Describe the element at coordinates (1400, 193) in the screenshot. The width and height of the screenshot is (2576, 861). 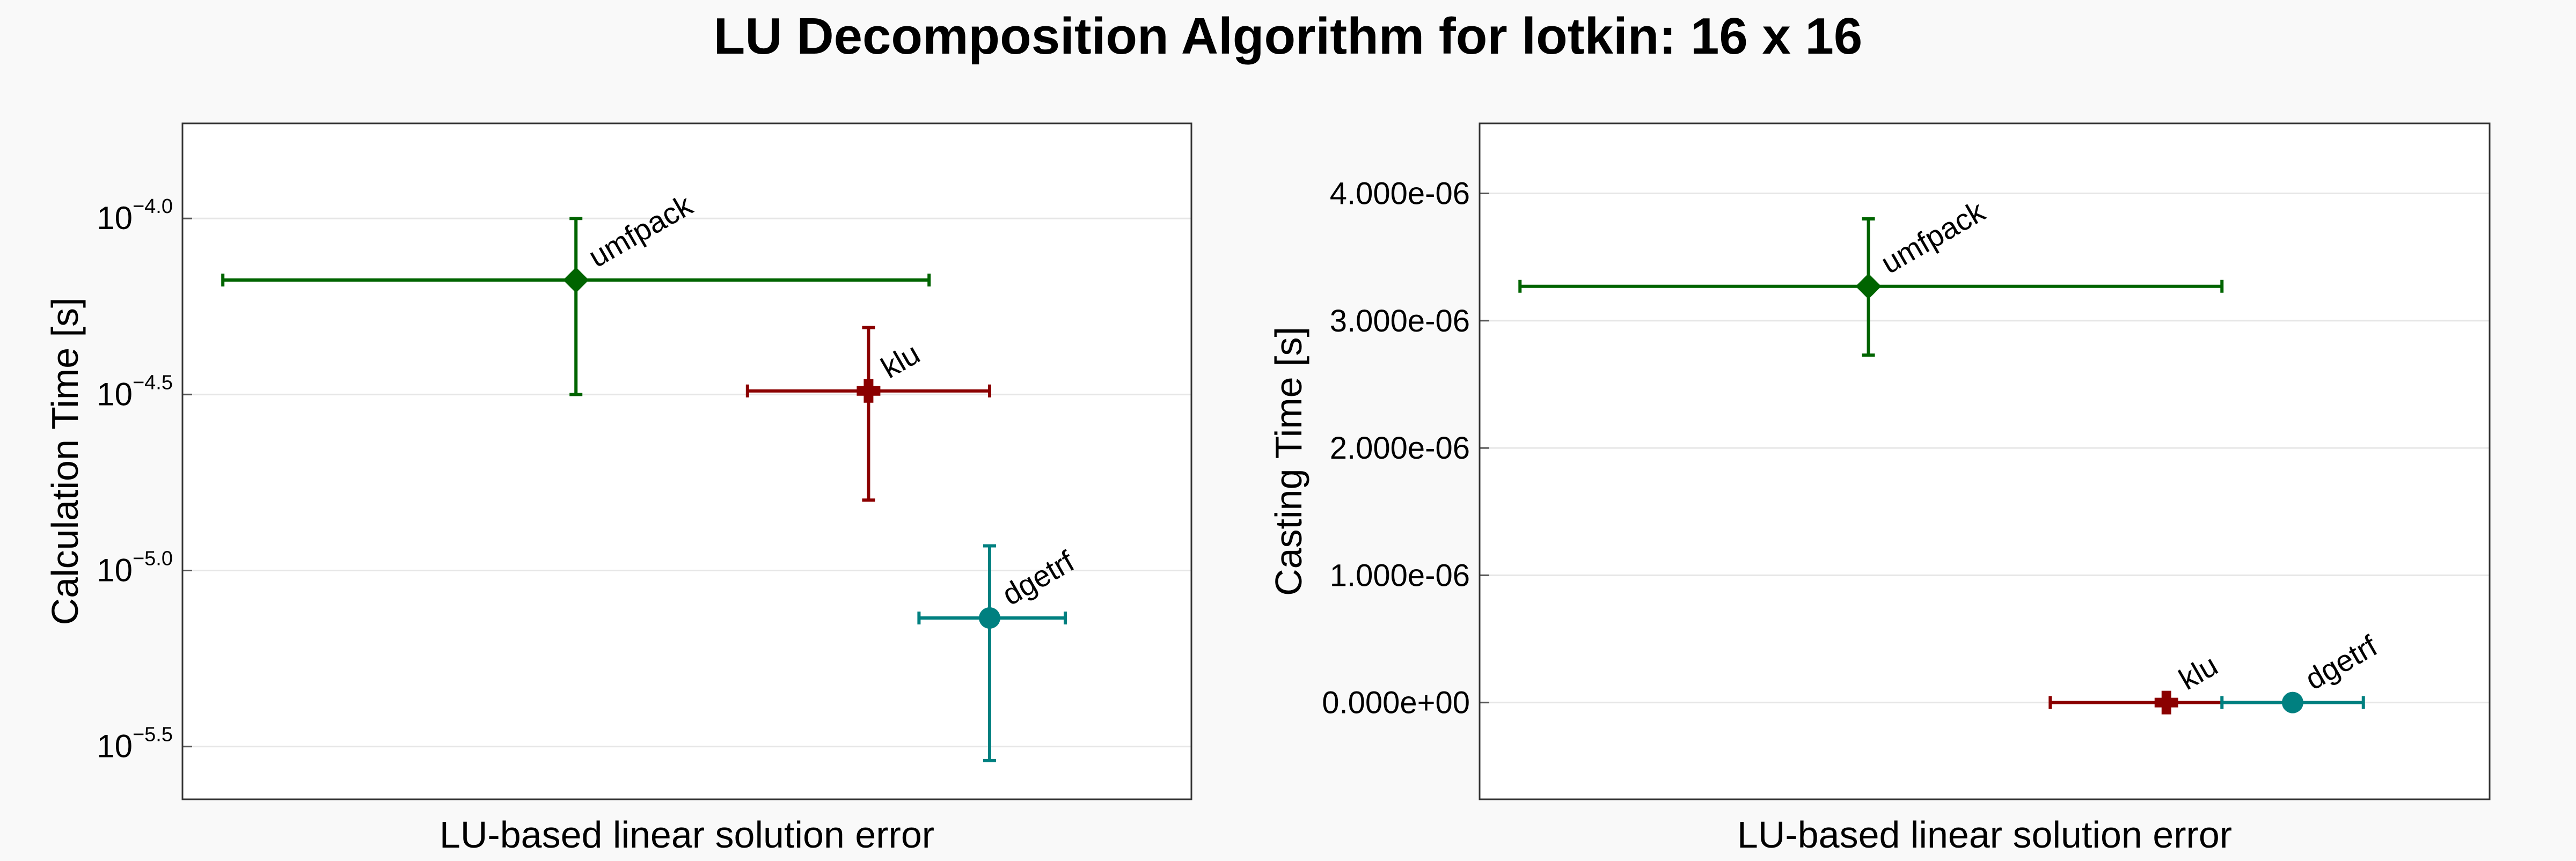
I see `y-tick-label: 4.000e-06` at that location.